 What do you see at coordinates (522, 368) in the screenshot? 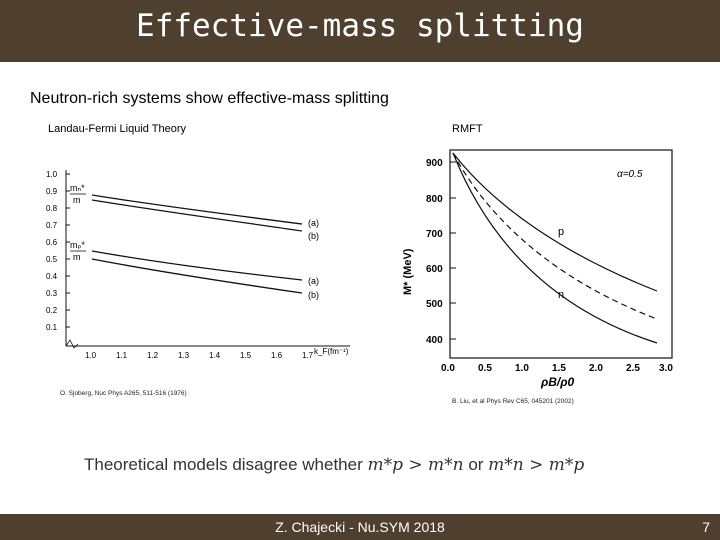
I see `right-x-tick: 1.0` at bounding box center [522, 368].